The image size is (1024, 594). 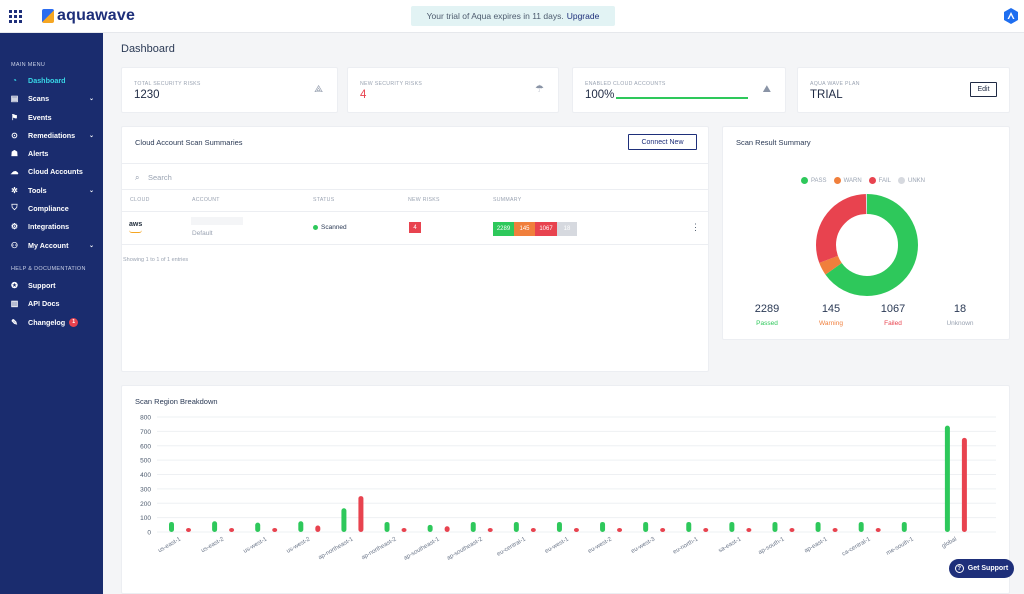 I want to click on y-tick-label: 500, so click(x=145, y=461).